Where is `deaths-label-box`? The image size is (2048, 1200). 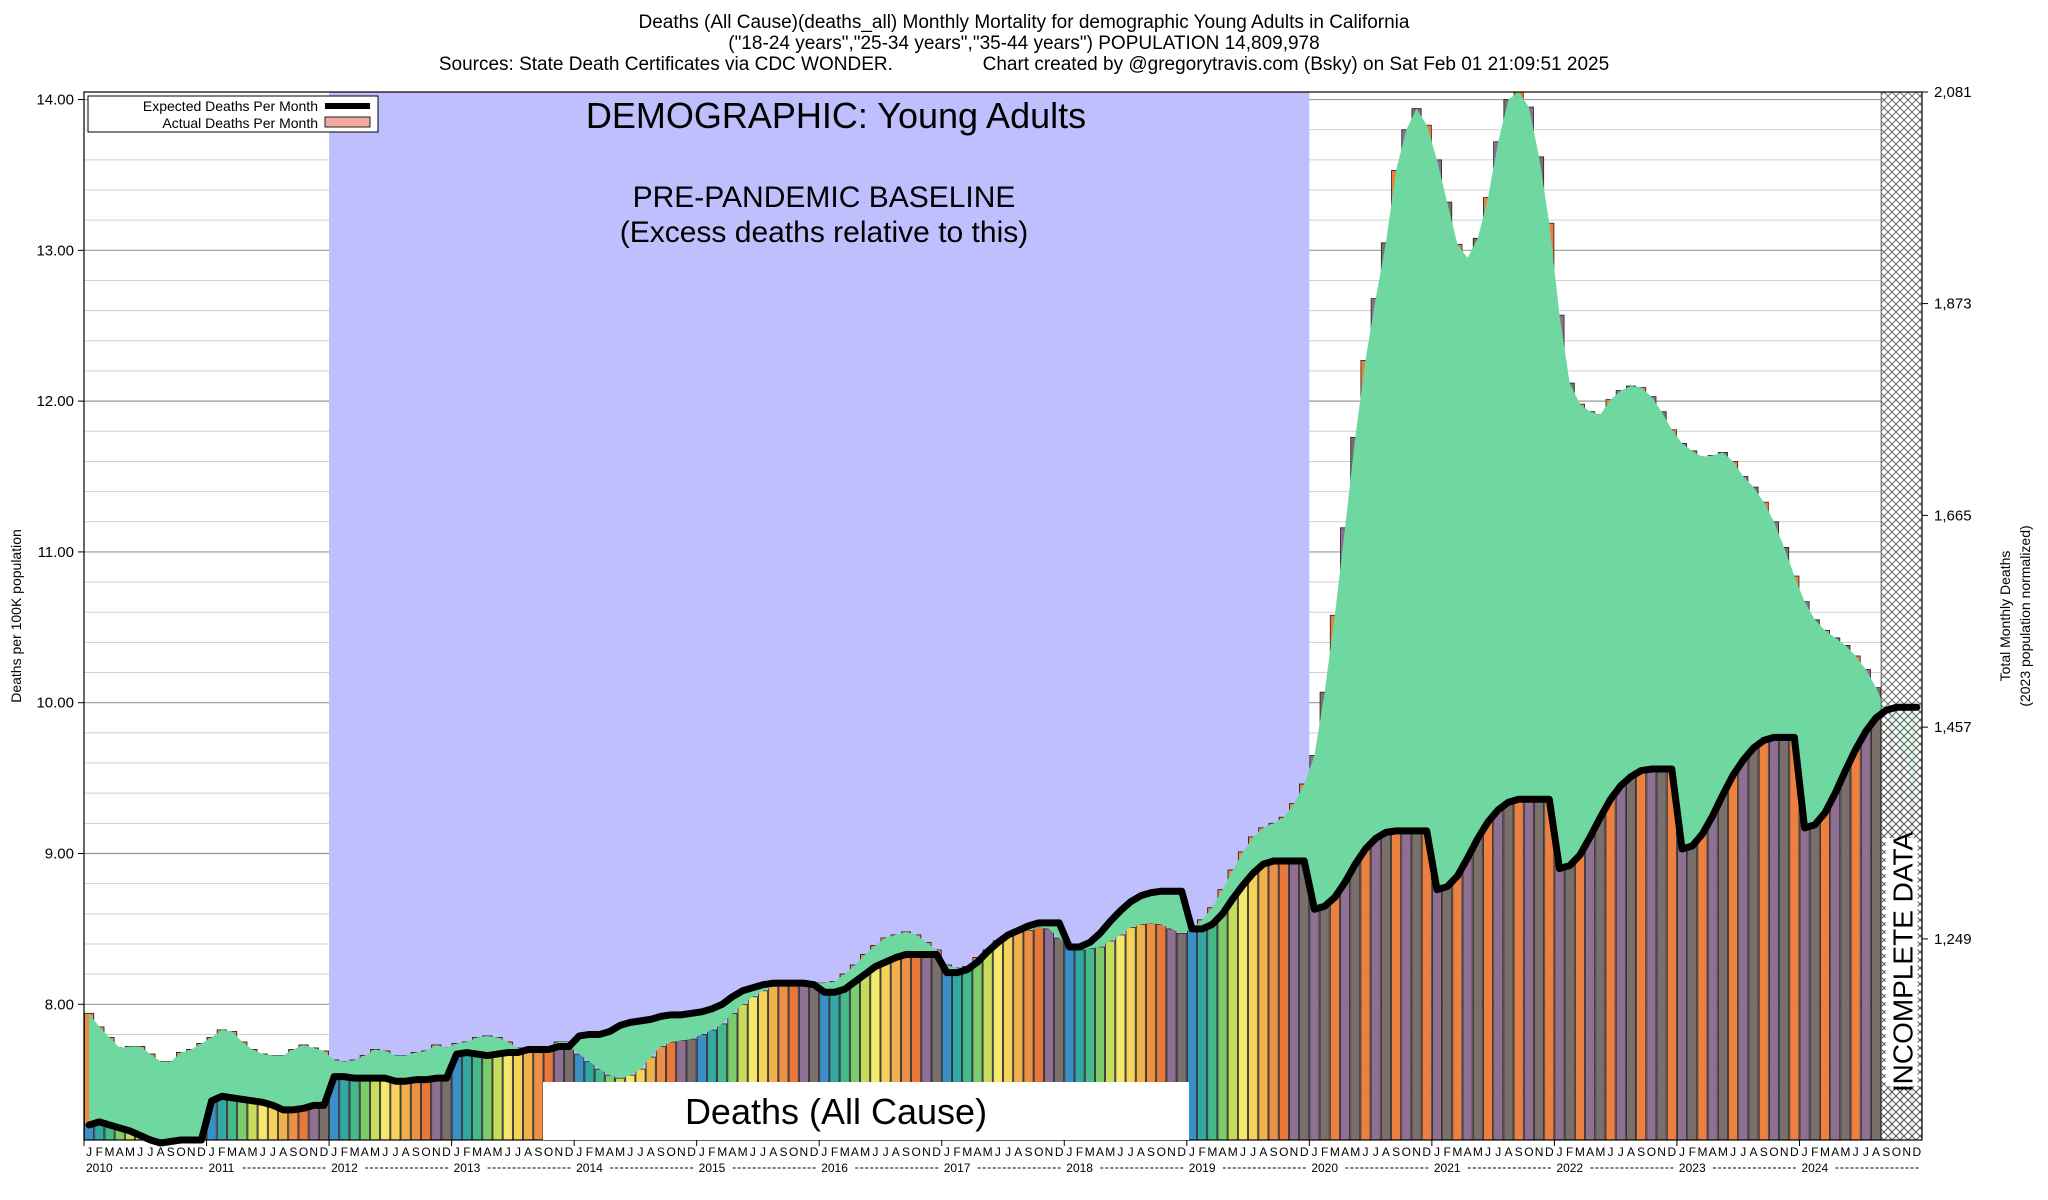 deaths-label-box is located at coordinates (866, 1111).